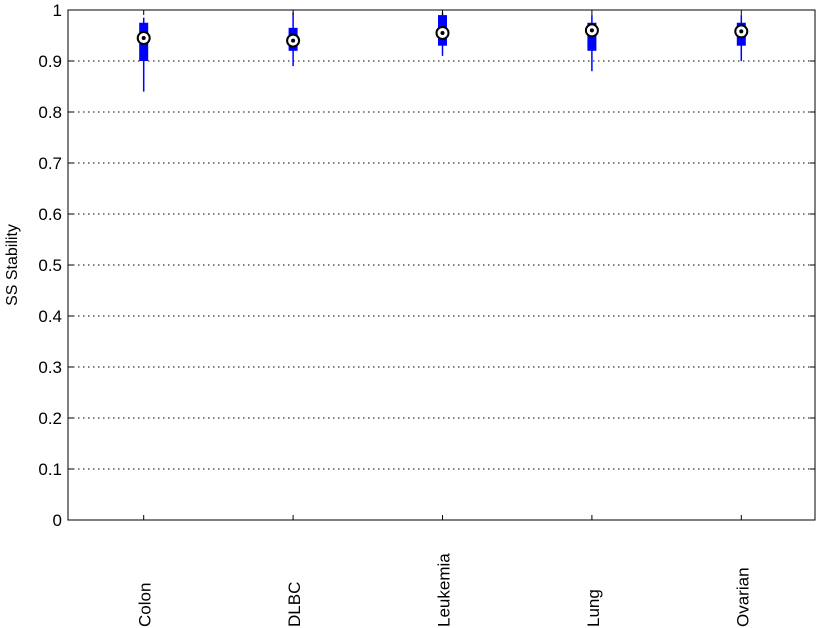 Image resolution: width=817 pixels, height=628 pixels. What do you see at coordinates (57, 520) in the screenshot?
I see `y-tick-label: 0` at bounding box center [57, 520].